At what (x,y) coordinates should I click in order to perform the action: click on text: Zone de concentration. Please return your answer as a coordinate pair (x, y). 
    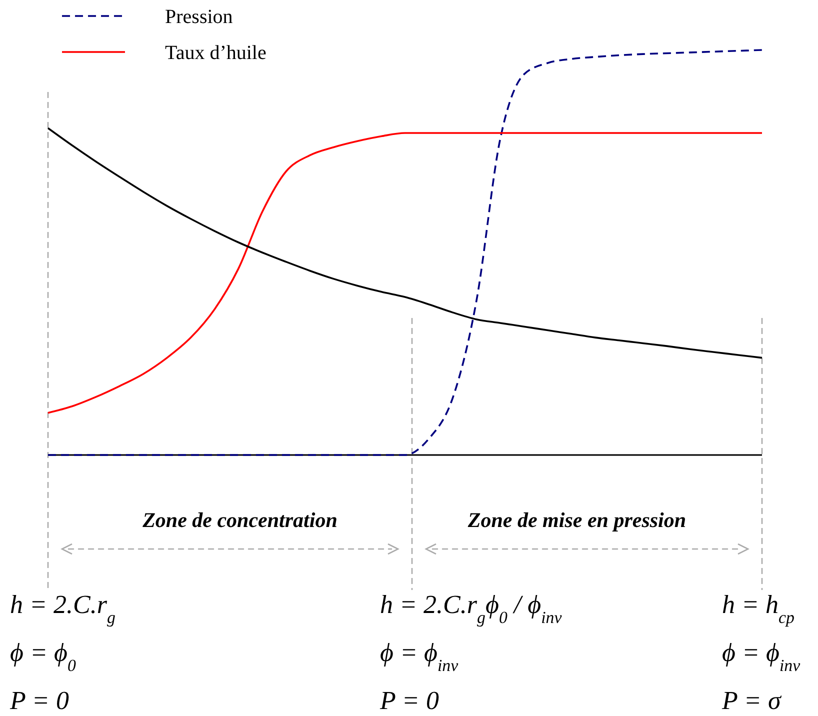
    Looking at the image, I should click on (240, 520).